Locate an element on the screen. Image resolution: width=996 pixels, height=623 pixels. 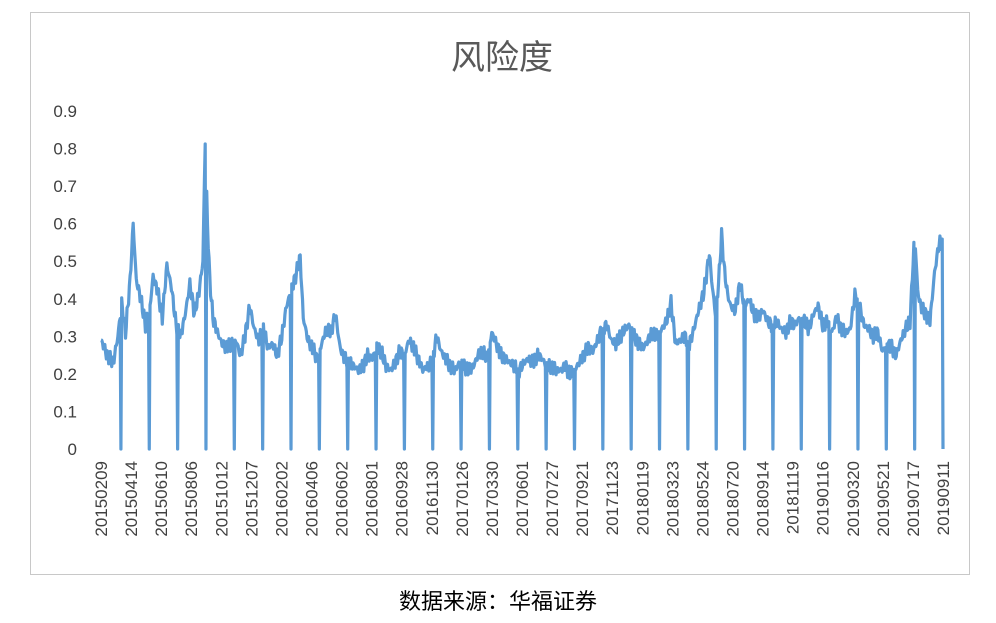
x-tick-label: 20150414 is located at coordinates (131, 499).